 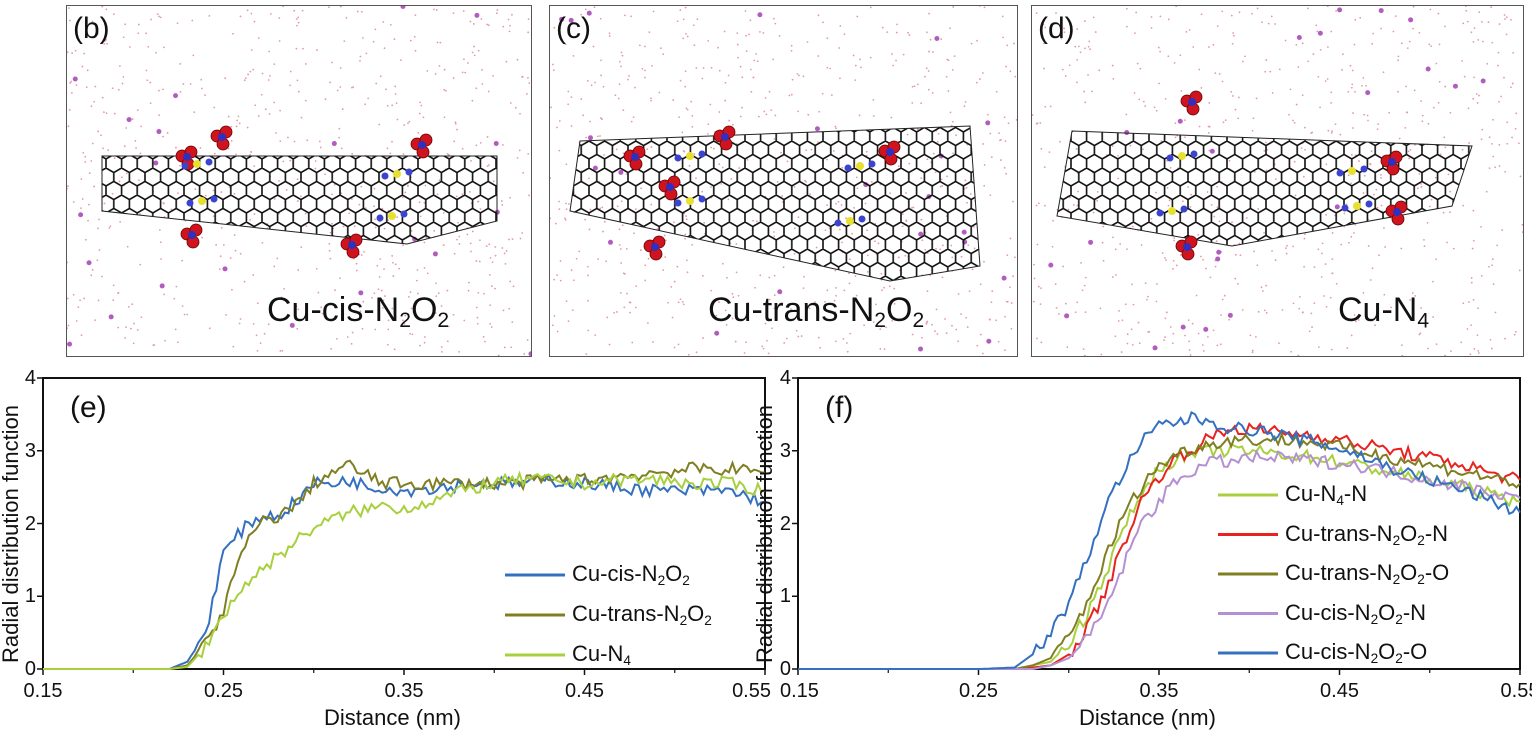 I want to click on x-tick-label: 0.35, so click(x=404, y=691).